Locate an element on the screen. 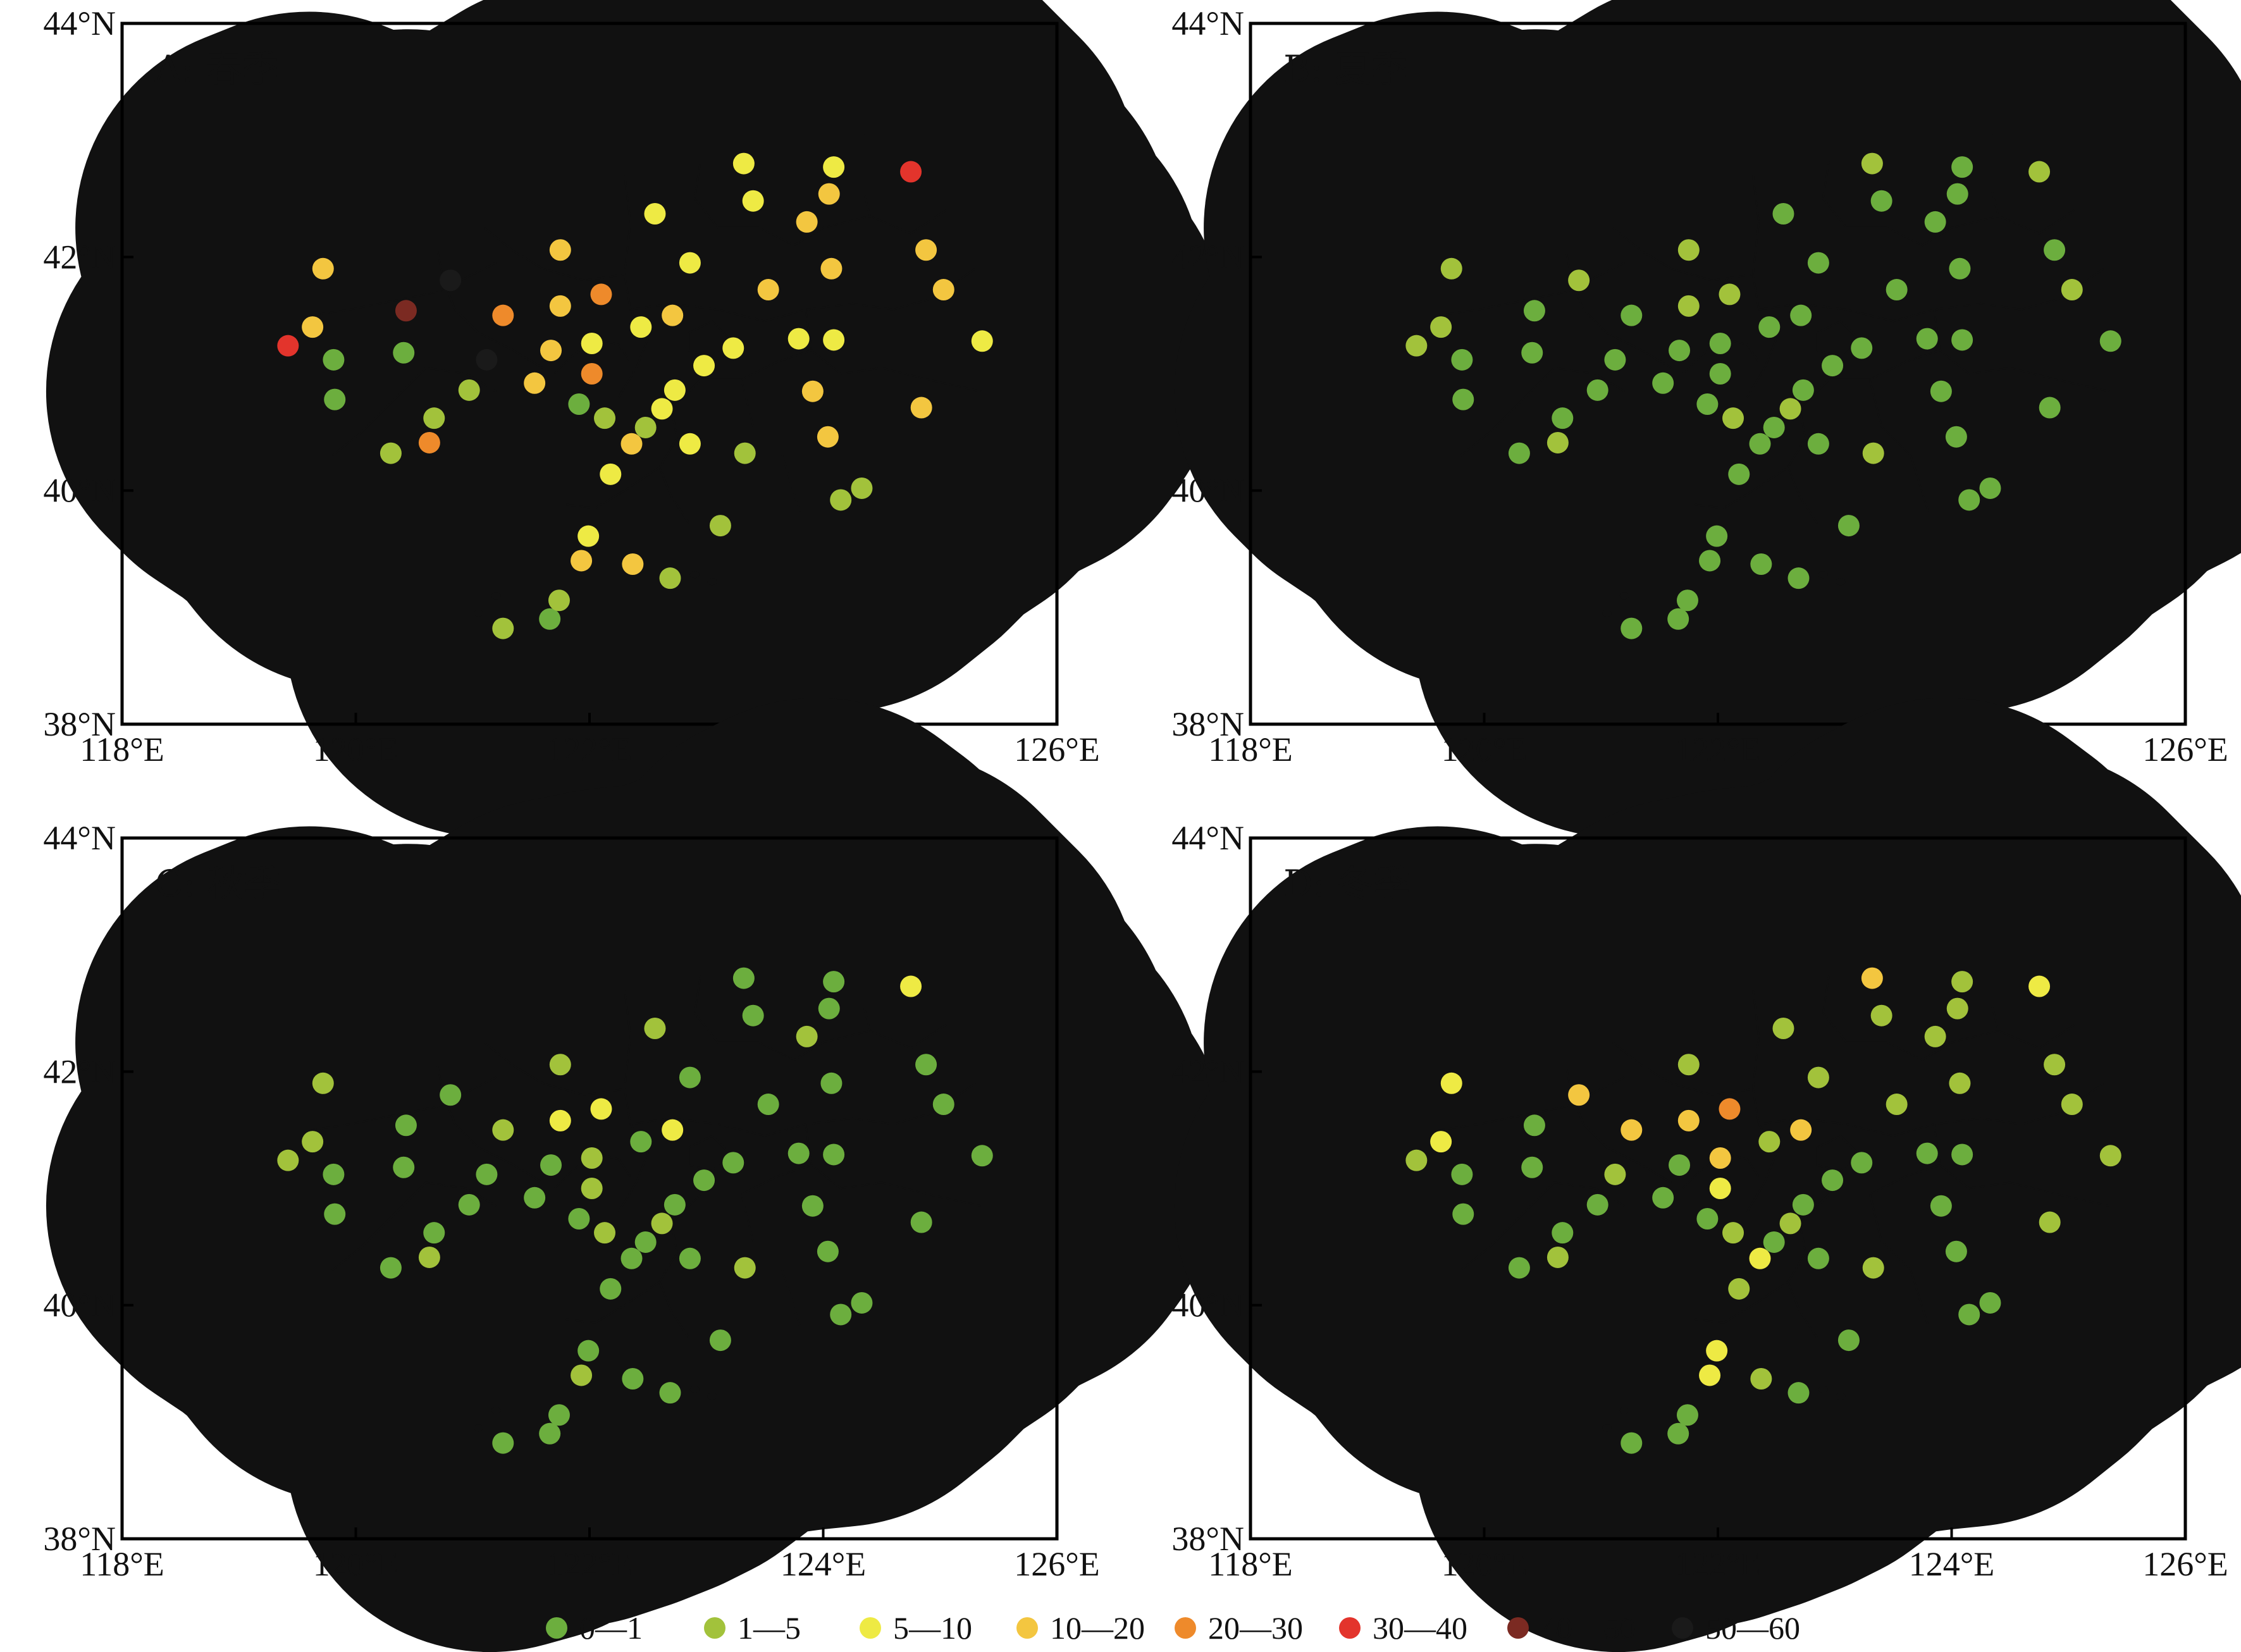 The width and height of the screenshot is (2241, 1652). legend-label: 50—60 is located at coordinates (1752, 1628).